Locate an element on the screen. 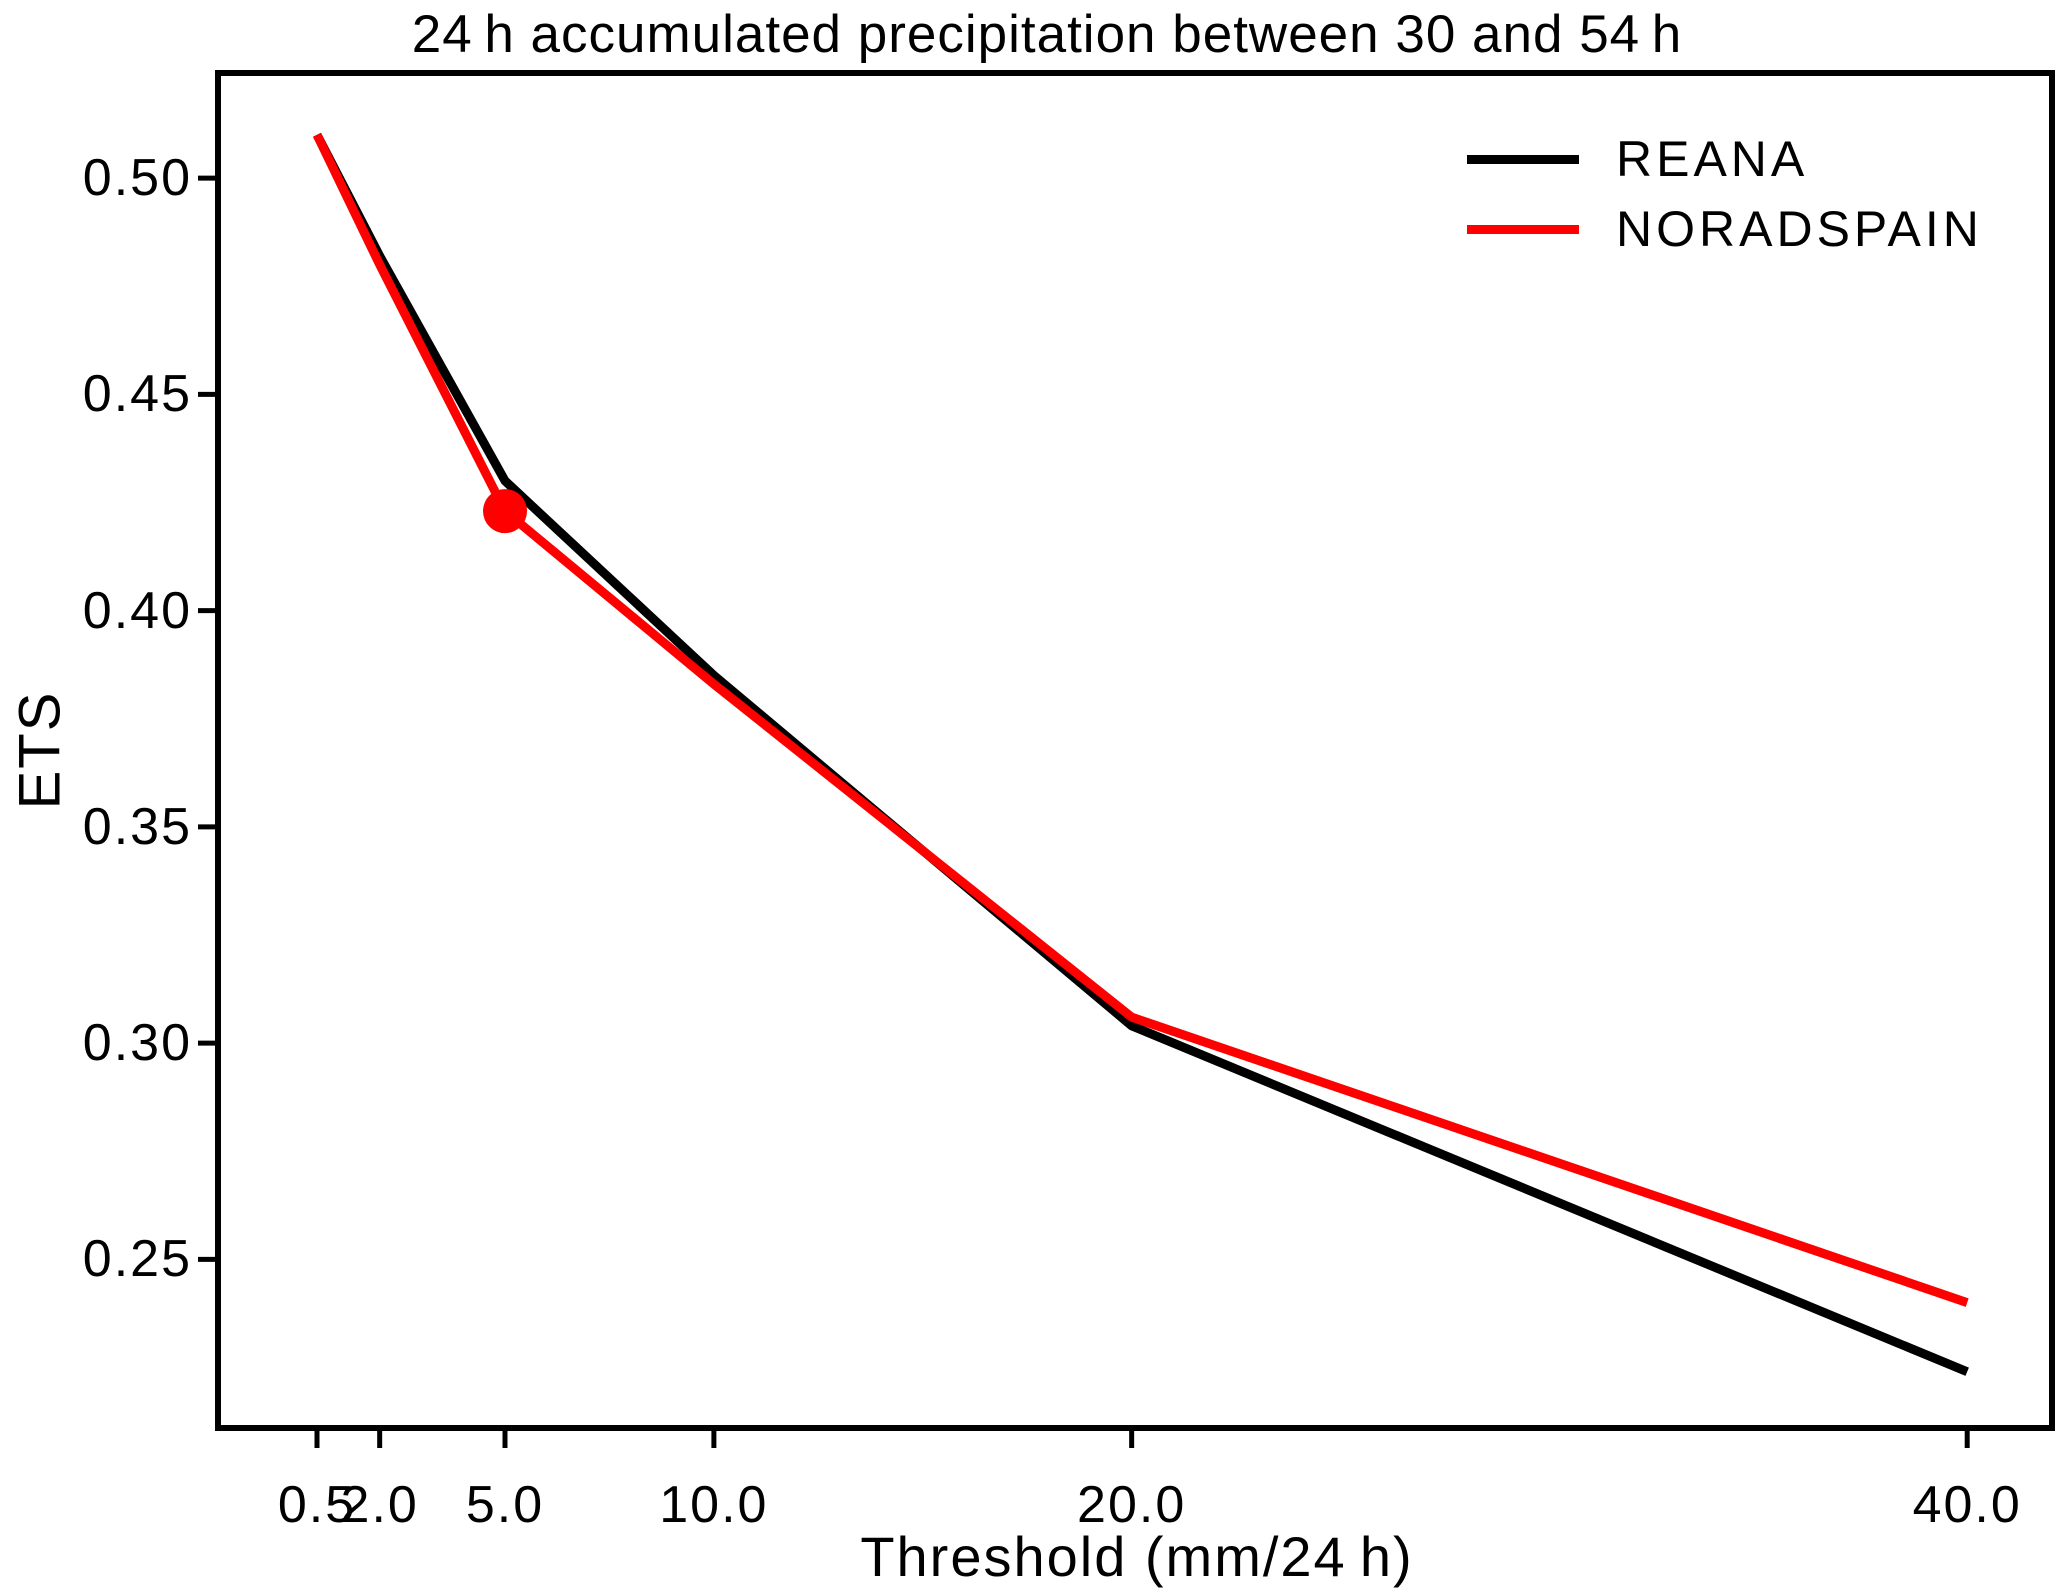 The width and height of the screenshot is (2067, 1591). y-tick-label: 0.25 is located at coordinates (137, 1259).